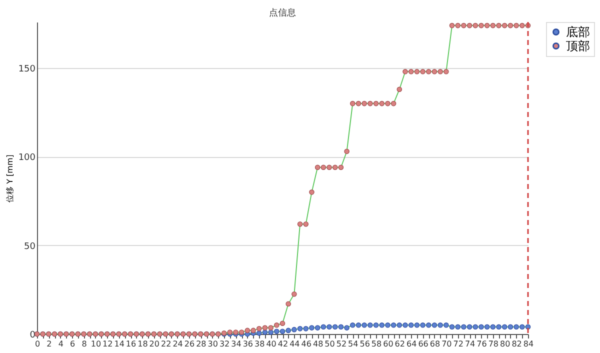 This screenshot has width=600, height=353. What do you see at coordinates (411, 344) in the screenshot?
I see `x-tick-label: 64` at bounding box center [411, 344].